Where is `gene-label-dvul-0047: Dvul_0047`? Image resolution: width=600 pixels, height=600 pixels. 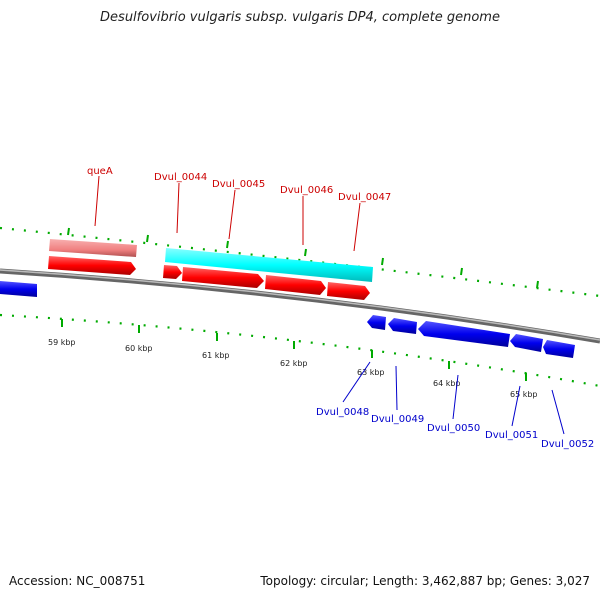
gene-label-dvul-0047: Dvul_0047 is located at coordinates (364, 197).